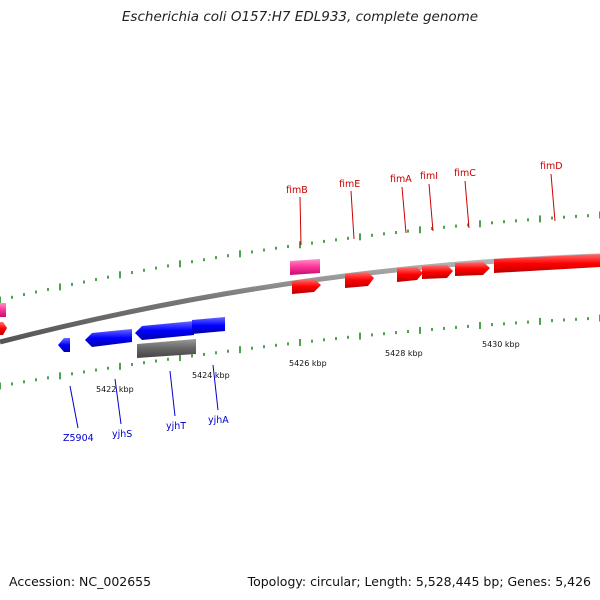  What do you see at coordinates (164, 330) in the screenshot?
I see `feature-yjhT-arrow` at bounding box center [164, 330].